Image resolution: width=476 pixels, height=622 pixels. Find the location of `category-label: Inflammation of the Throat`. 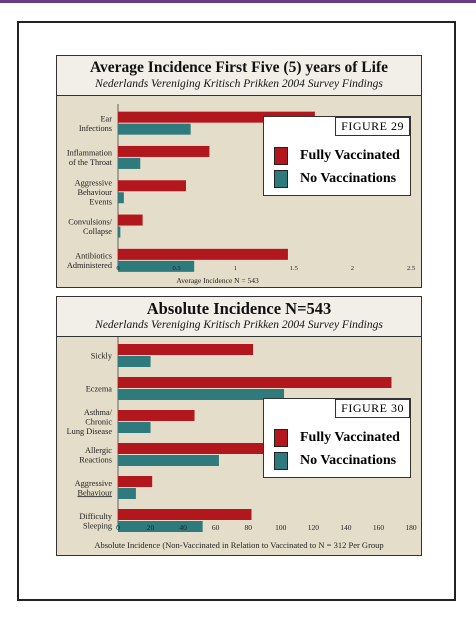

category-label: Inflammation of the Throat is located at coordinates (90, 158).